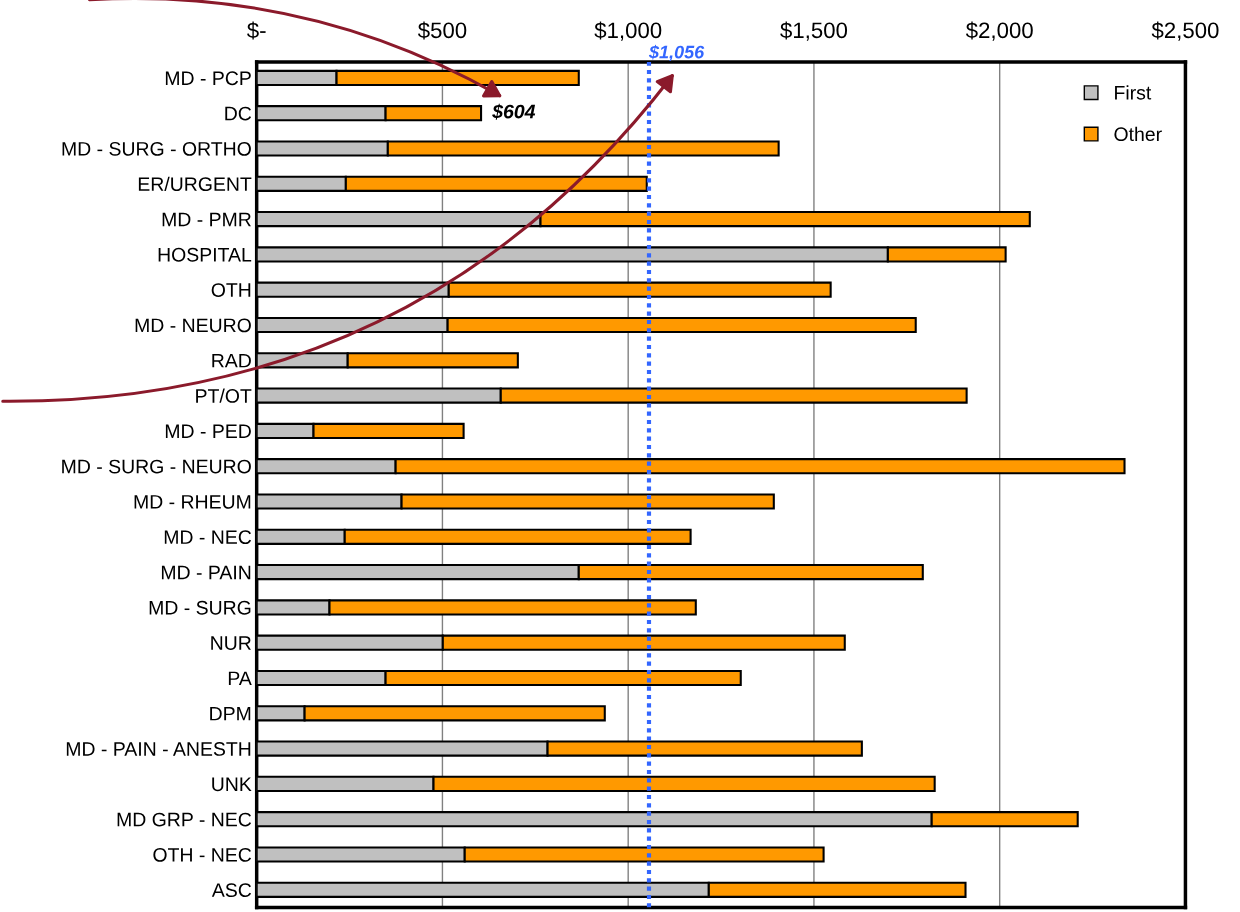 This screenshot has width=1240, height=912. Describe the element at coordinates (208, 78) in the screenshot. I see `y-tick-label: MD - PCP` at that location.